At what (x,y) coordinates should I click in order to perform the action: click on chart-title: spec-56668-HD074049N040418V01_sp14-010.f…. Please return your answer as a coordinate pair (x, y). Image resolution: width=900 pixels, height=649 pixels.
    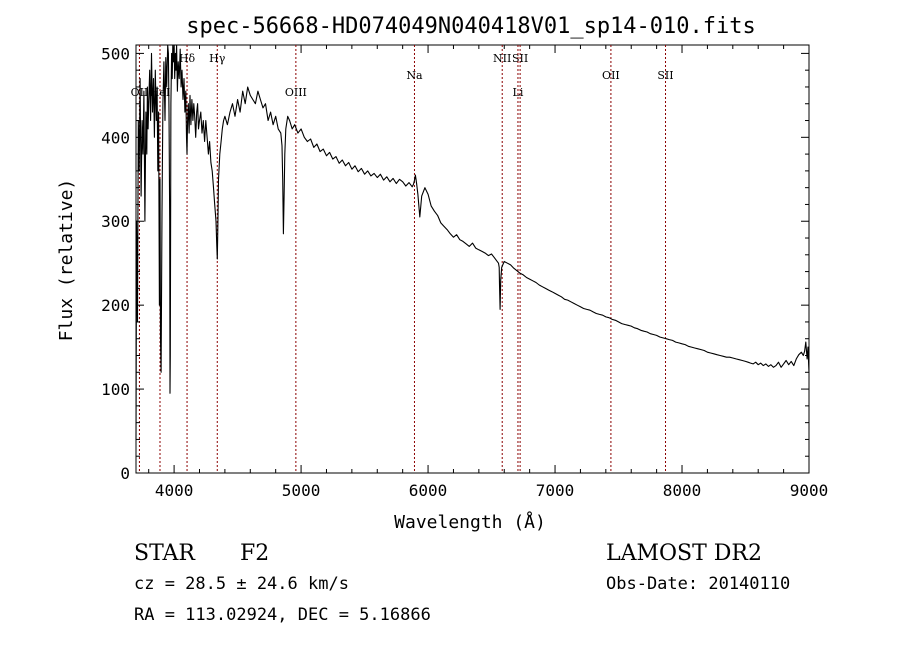
    Looking at the image, I should click on (471, 26).